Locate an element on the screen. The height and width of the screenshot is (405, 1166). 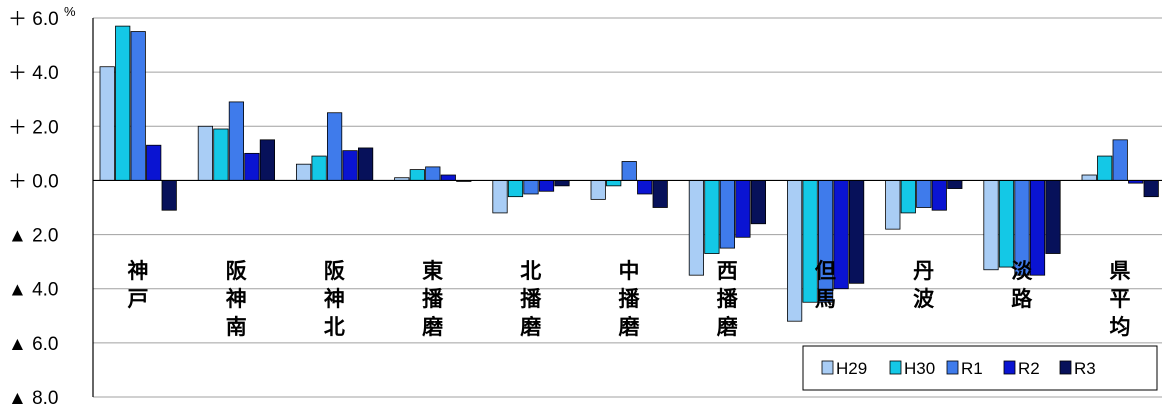
category-label: 但馬 is located at coordinates (825, 285).